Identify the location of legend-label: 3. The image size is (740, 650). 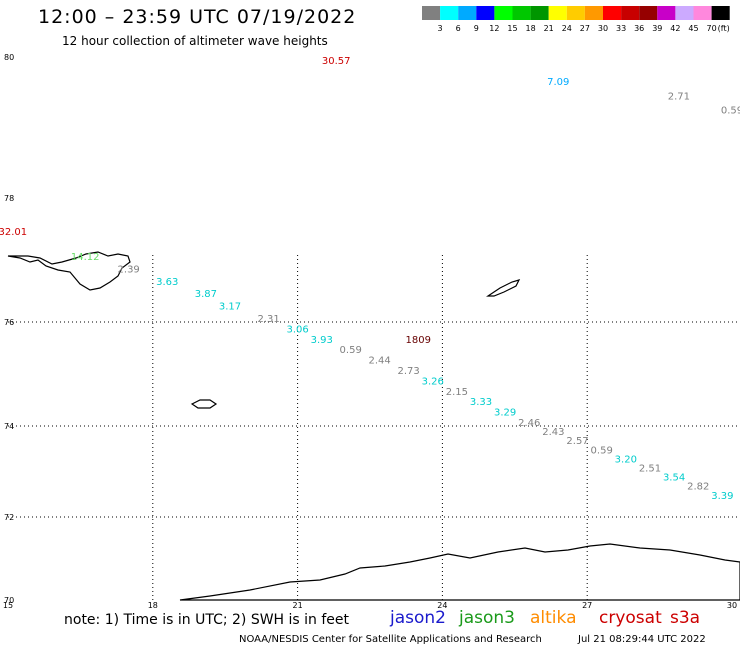
(440, 28).